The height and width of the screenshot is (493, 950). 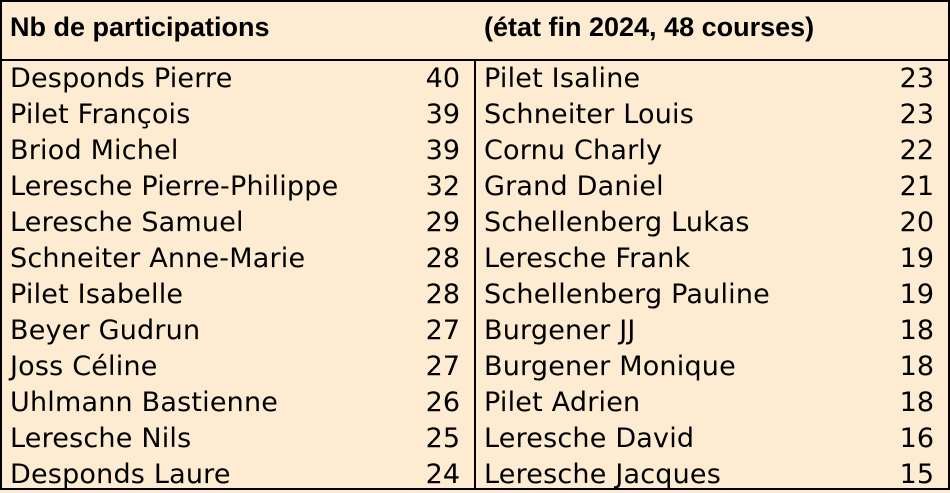 What do you see at coordinates (238, 331) in the screenshot?
I see `table-row: Beyer Gudrun 27` at bounding box center [238, 331].